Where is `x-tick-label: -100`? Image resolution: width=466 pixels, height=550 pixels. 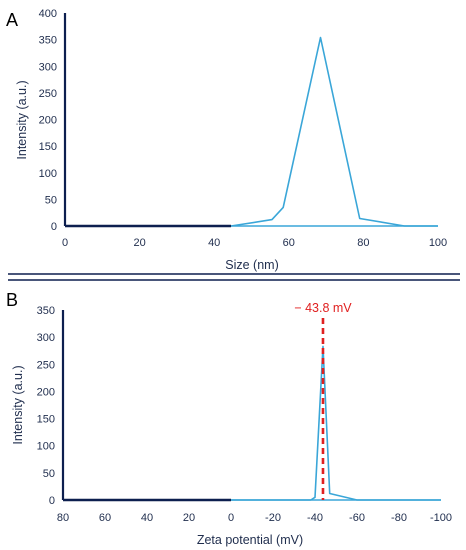 x-tick-label: -100 is located at coordinates (441, 518).